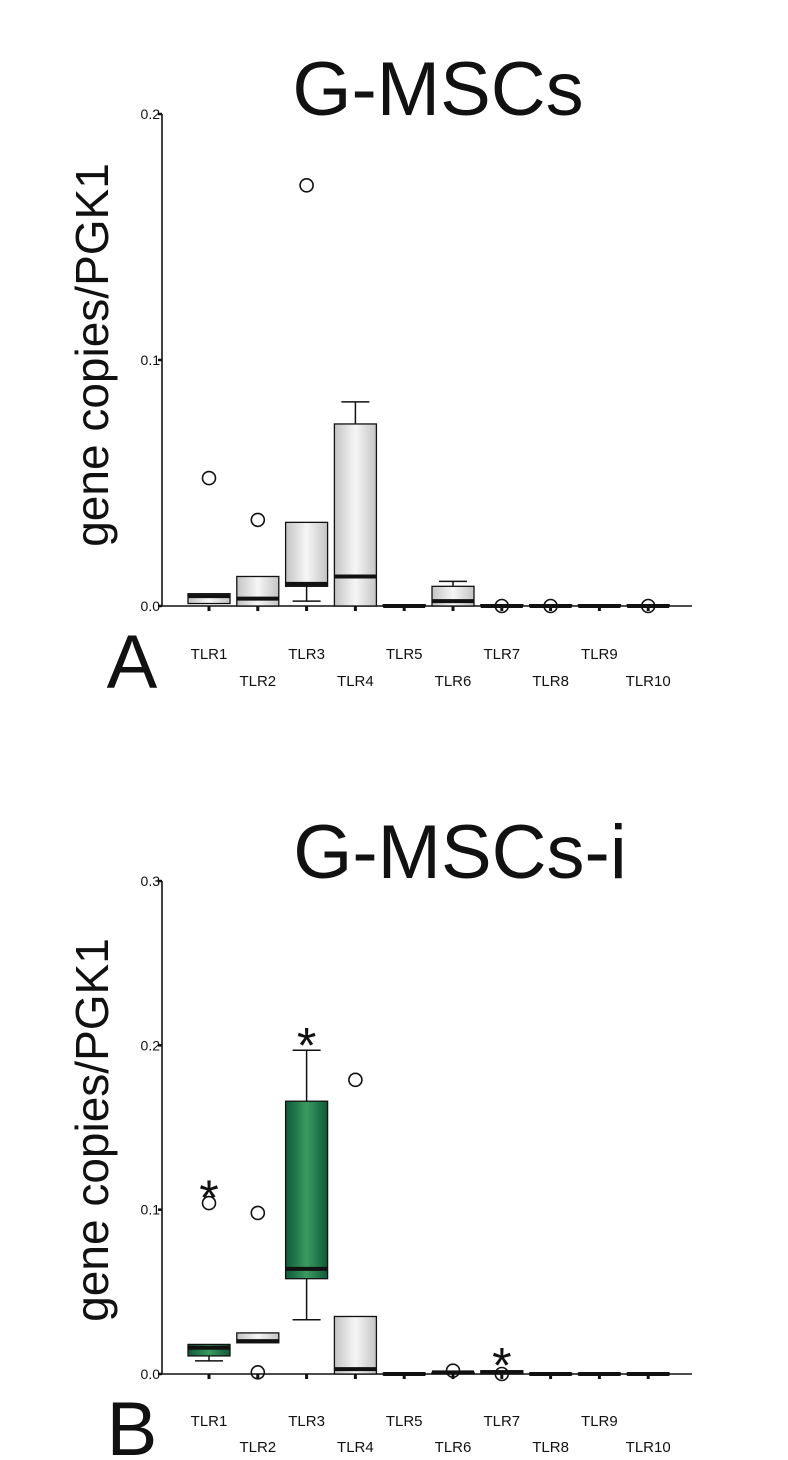  I want to click on chart-title: G-MSCs, so click(437, 89).